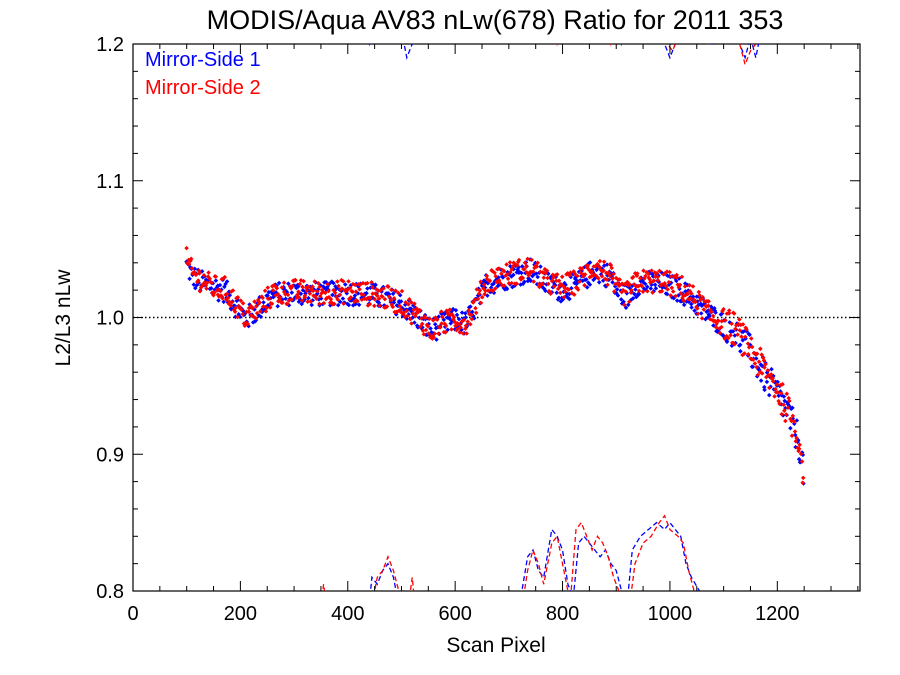 Image resolution: width=900 pixels, height=675 pixels. What do you see at coordinates (495, 645) in the screenshot?
I see `x-axis-label: Scan Pixel` at bounding box center [495, 645].